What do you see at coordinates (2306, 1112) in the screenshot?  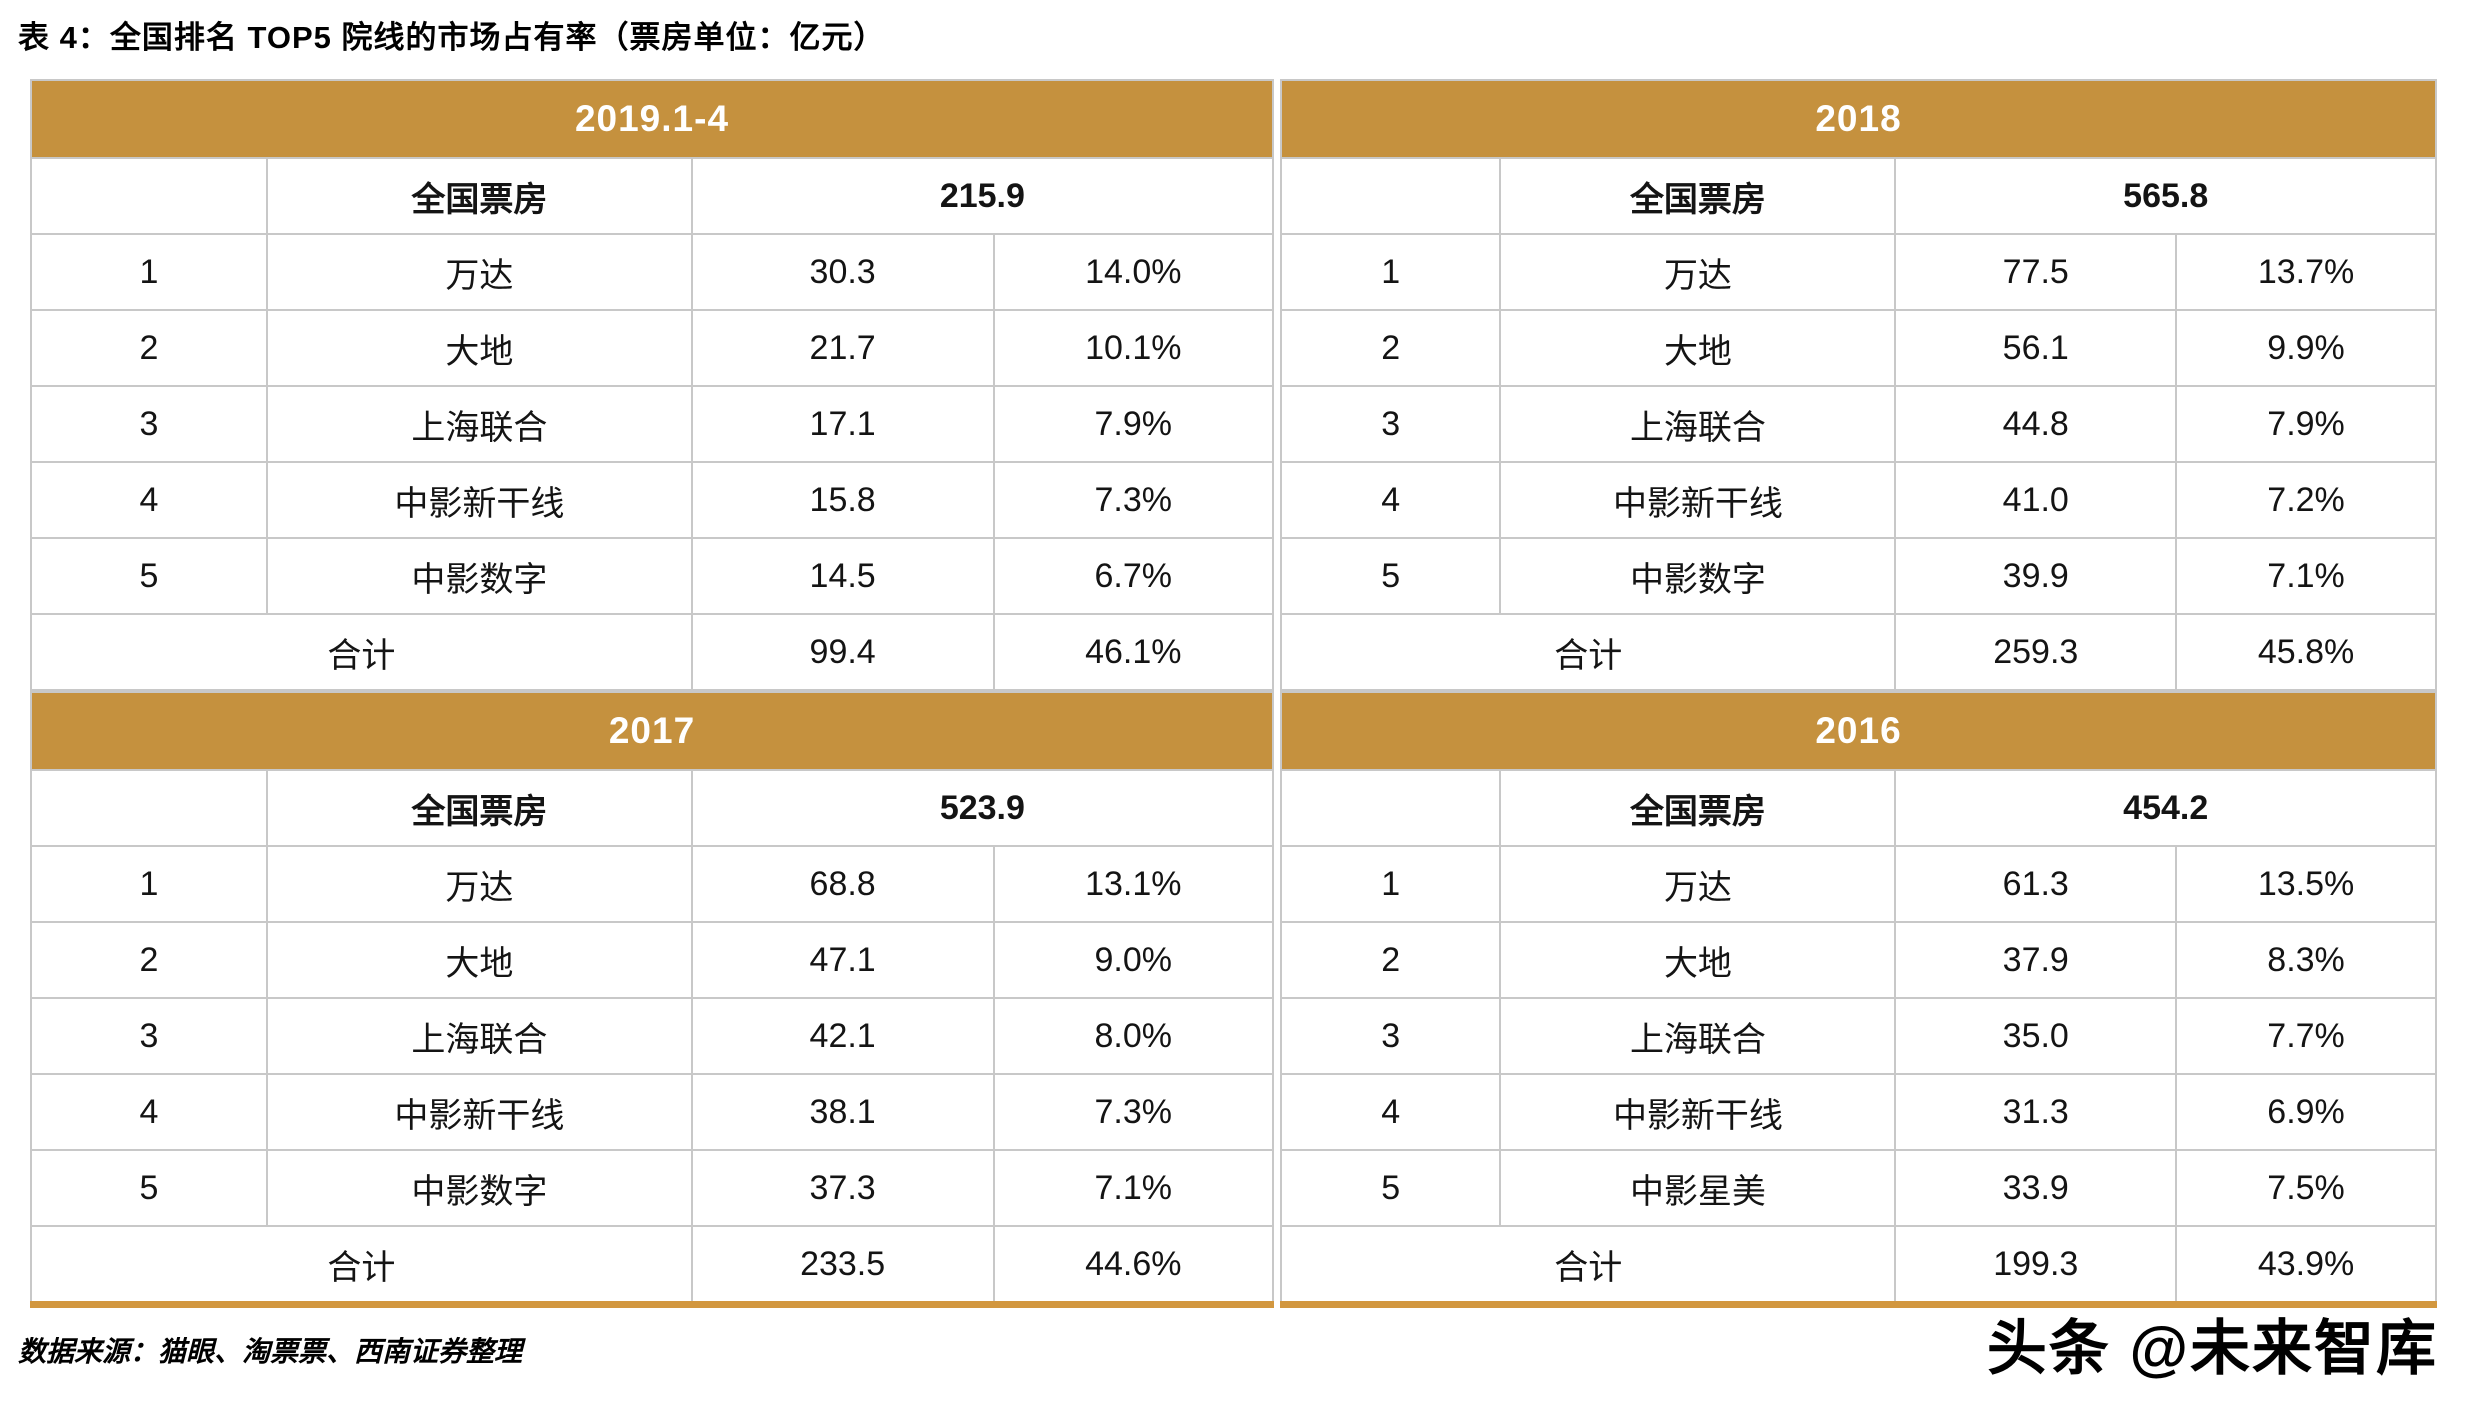 I see `share-cell: 6.9%` at bounding box center [2306, 1112].